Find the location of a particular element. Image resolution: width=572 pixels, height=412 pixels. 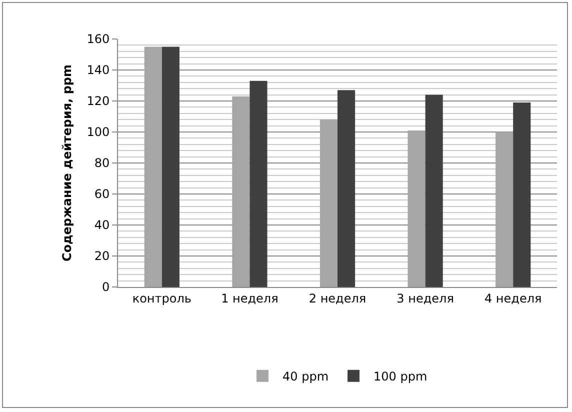

x-tick-label: 4 неделя is located at coordinates (513, 298).